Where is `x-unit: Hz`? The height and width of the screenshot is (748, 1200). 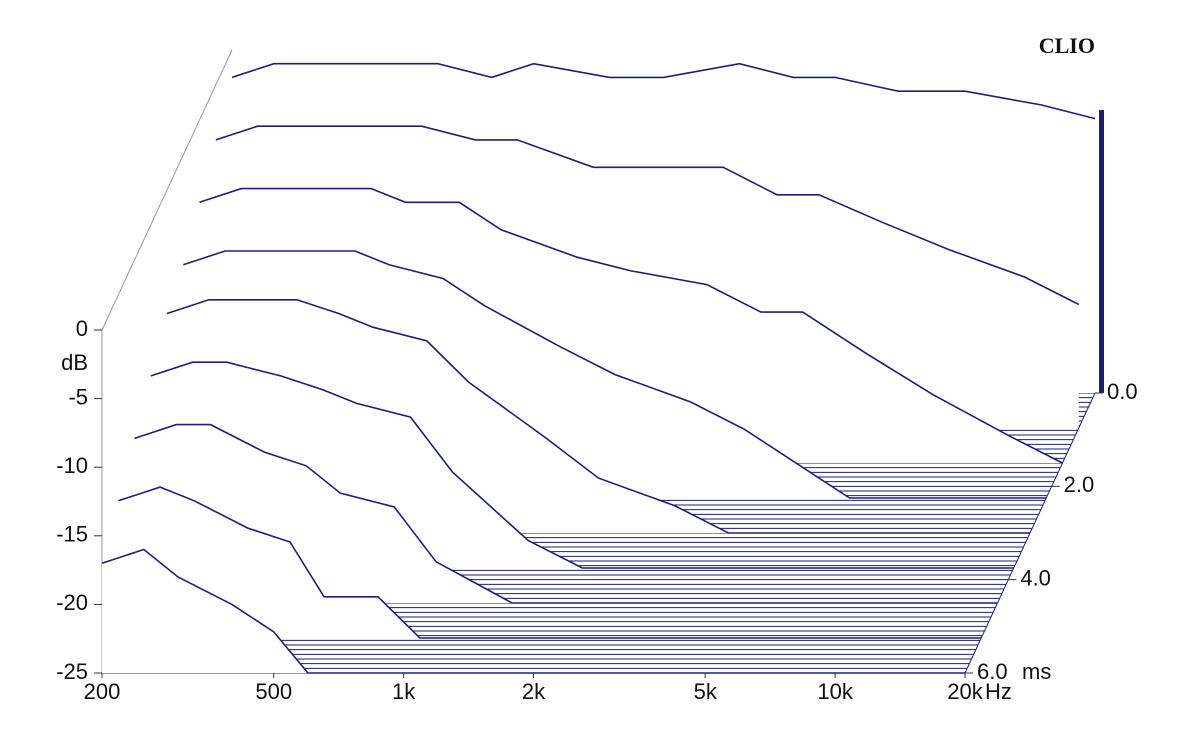 x-unit: Hz is located at coordinates (998, 691).